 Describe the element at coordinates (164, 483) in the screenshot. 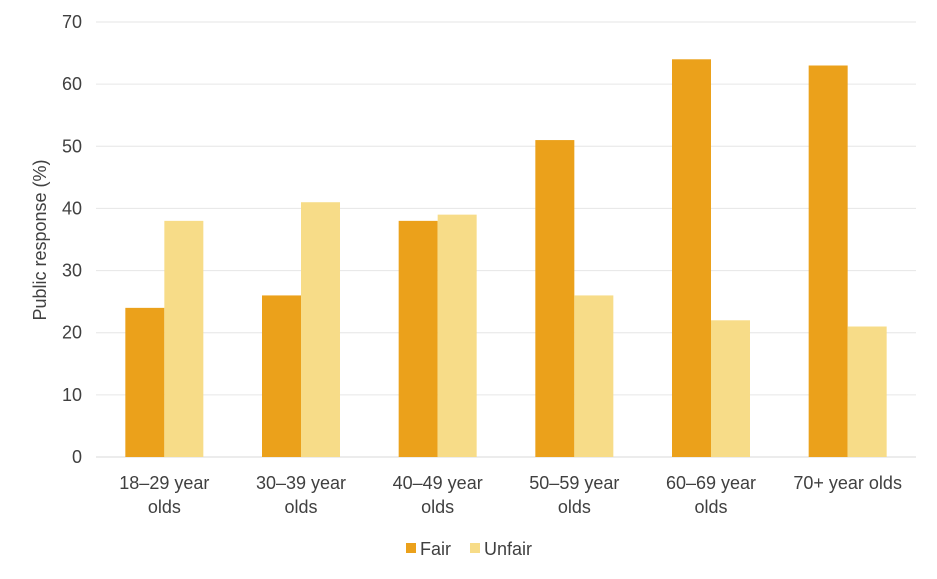

I see `x-category-label: 18–29 year` at that location.